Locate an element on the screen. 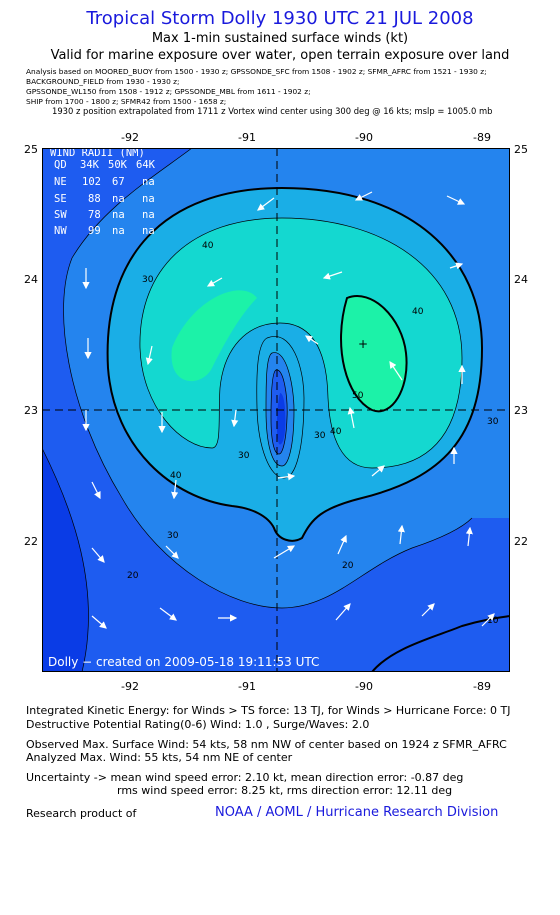  lon-tick-top: -90 is located at coordinates (364, 137).